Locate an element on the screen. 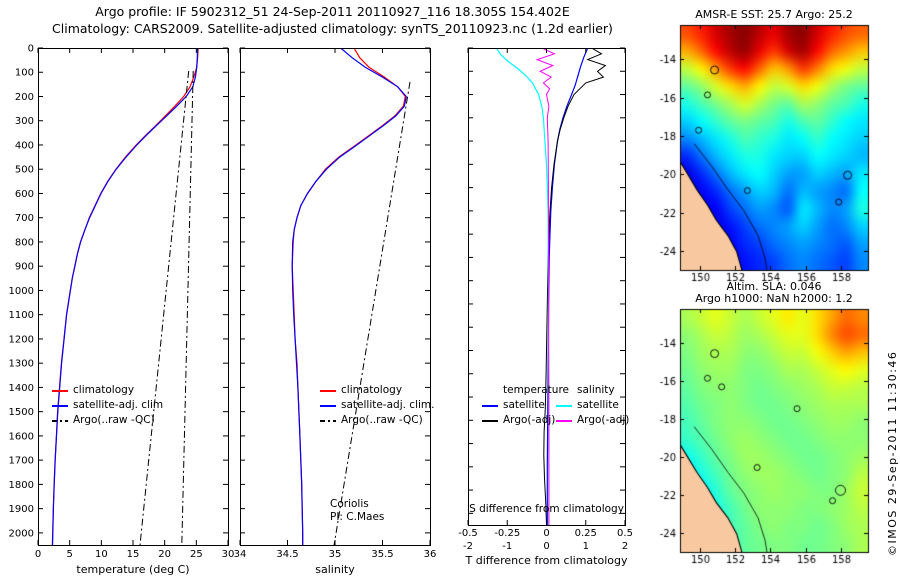  legend-header-salinity: salinity is located at coordinates (596, 390).